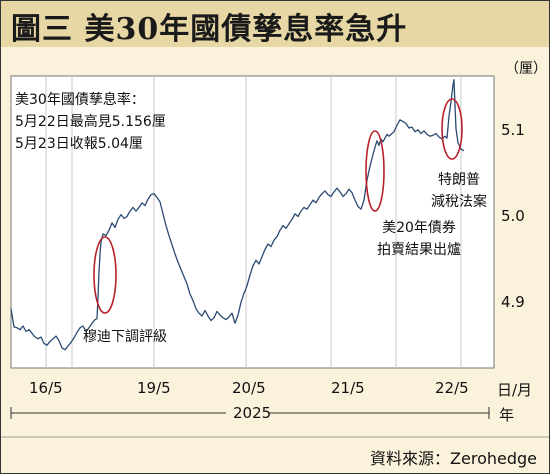 Image resolution: width=550 pixels, height=474 pixels. I want to click on x-tick-label: 21/5, so click(348, 388).